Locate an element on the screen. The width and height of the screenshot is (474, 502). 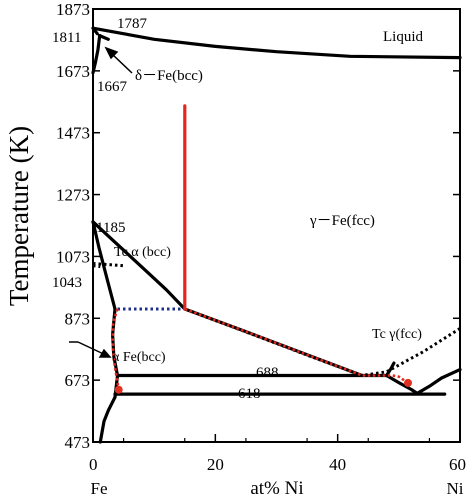
x-tick-label: 60 is located at coordinates (457, 464).